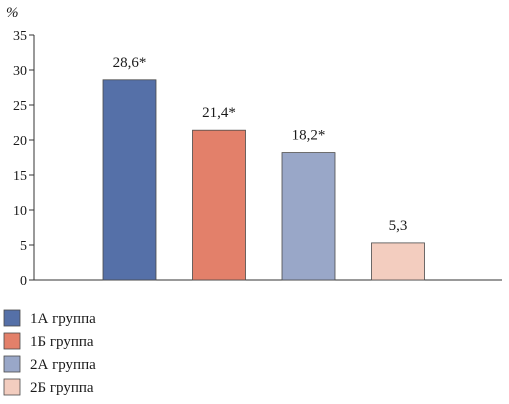 This screenshot has height=404, width=509. Describe the element at coordinates (23, 281) in the screenshot. I see `y-tick-label: 0` at that location.